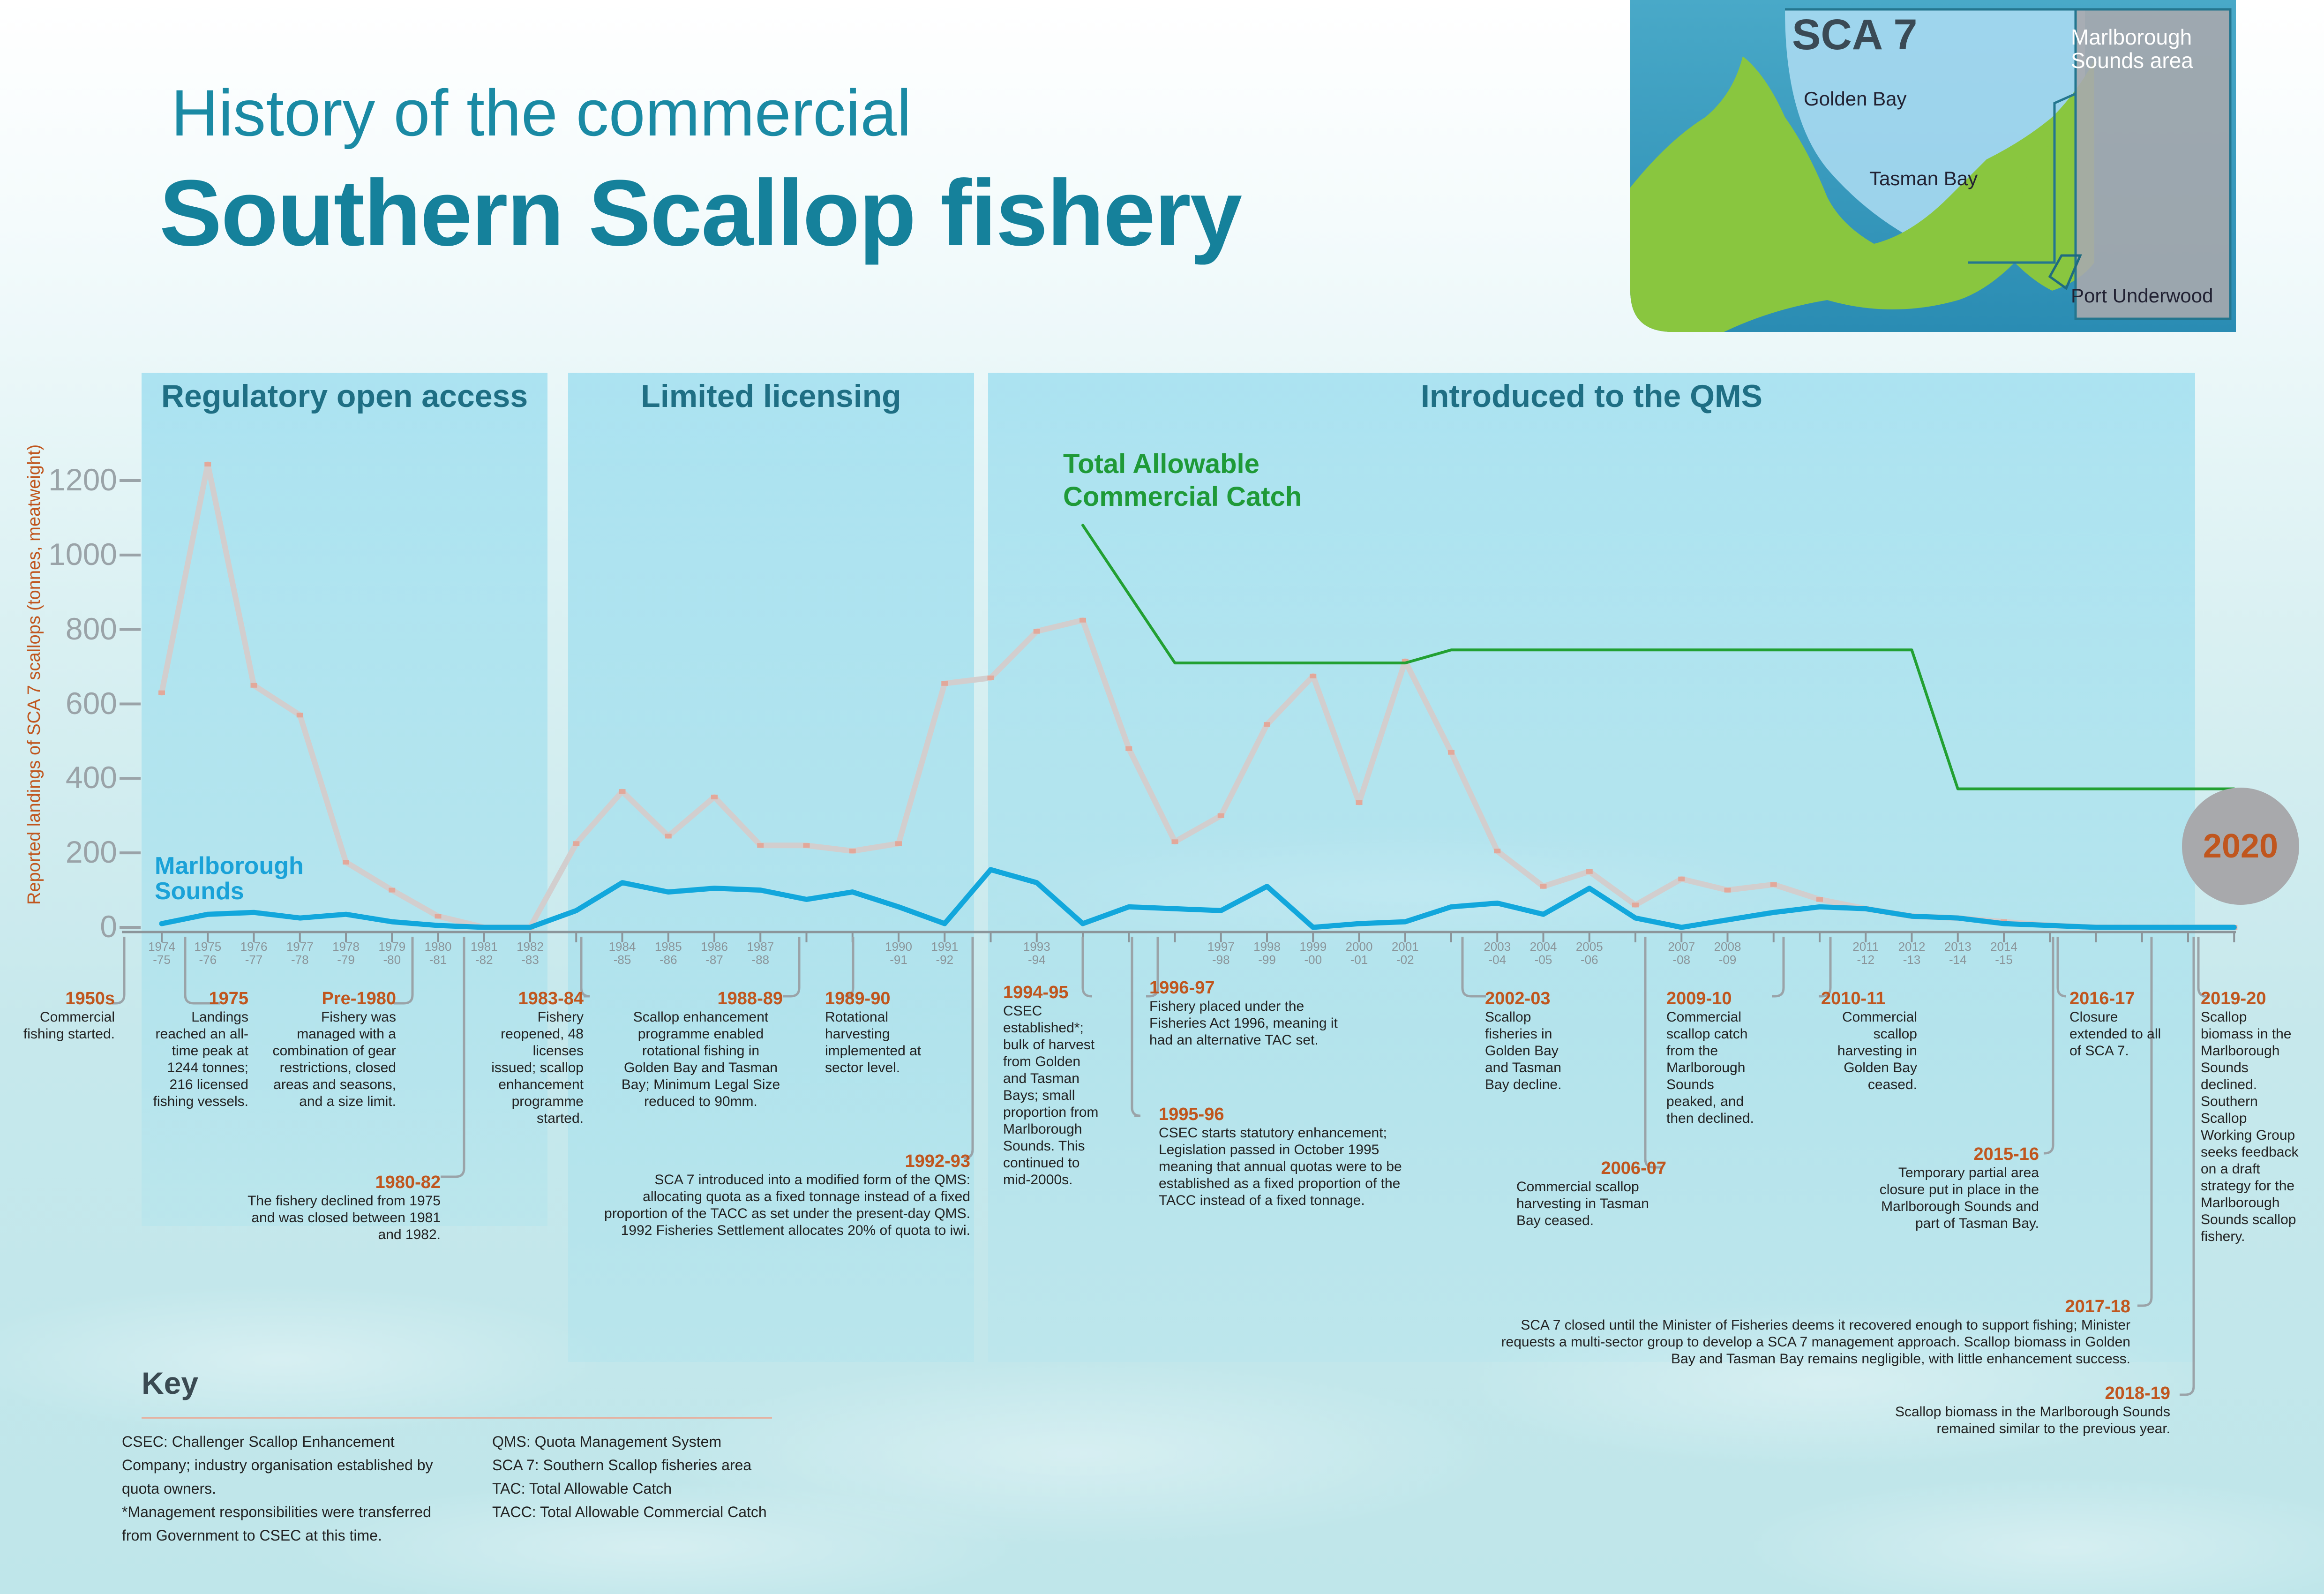 This screenshot has width=2324, height=1594. I want to click on x-tick-label: 2005 -06, so click(1589, 953).